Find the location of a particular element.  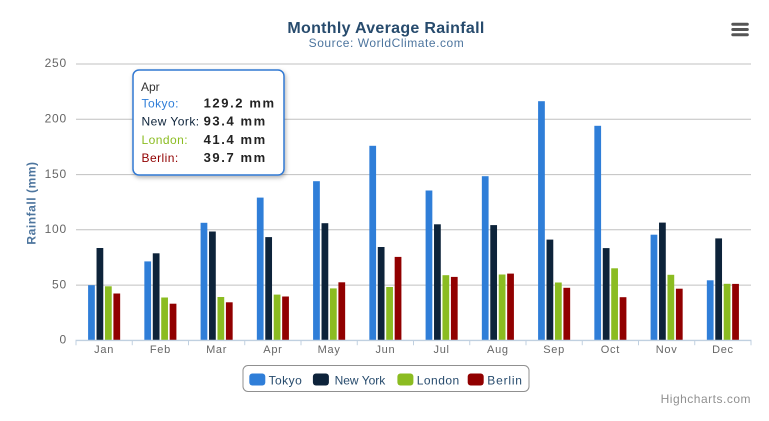

svg-text: Mar is located at coordinates (216, 350).